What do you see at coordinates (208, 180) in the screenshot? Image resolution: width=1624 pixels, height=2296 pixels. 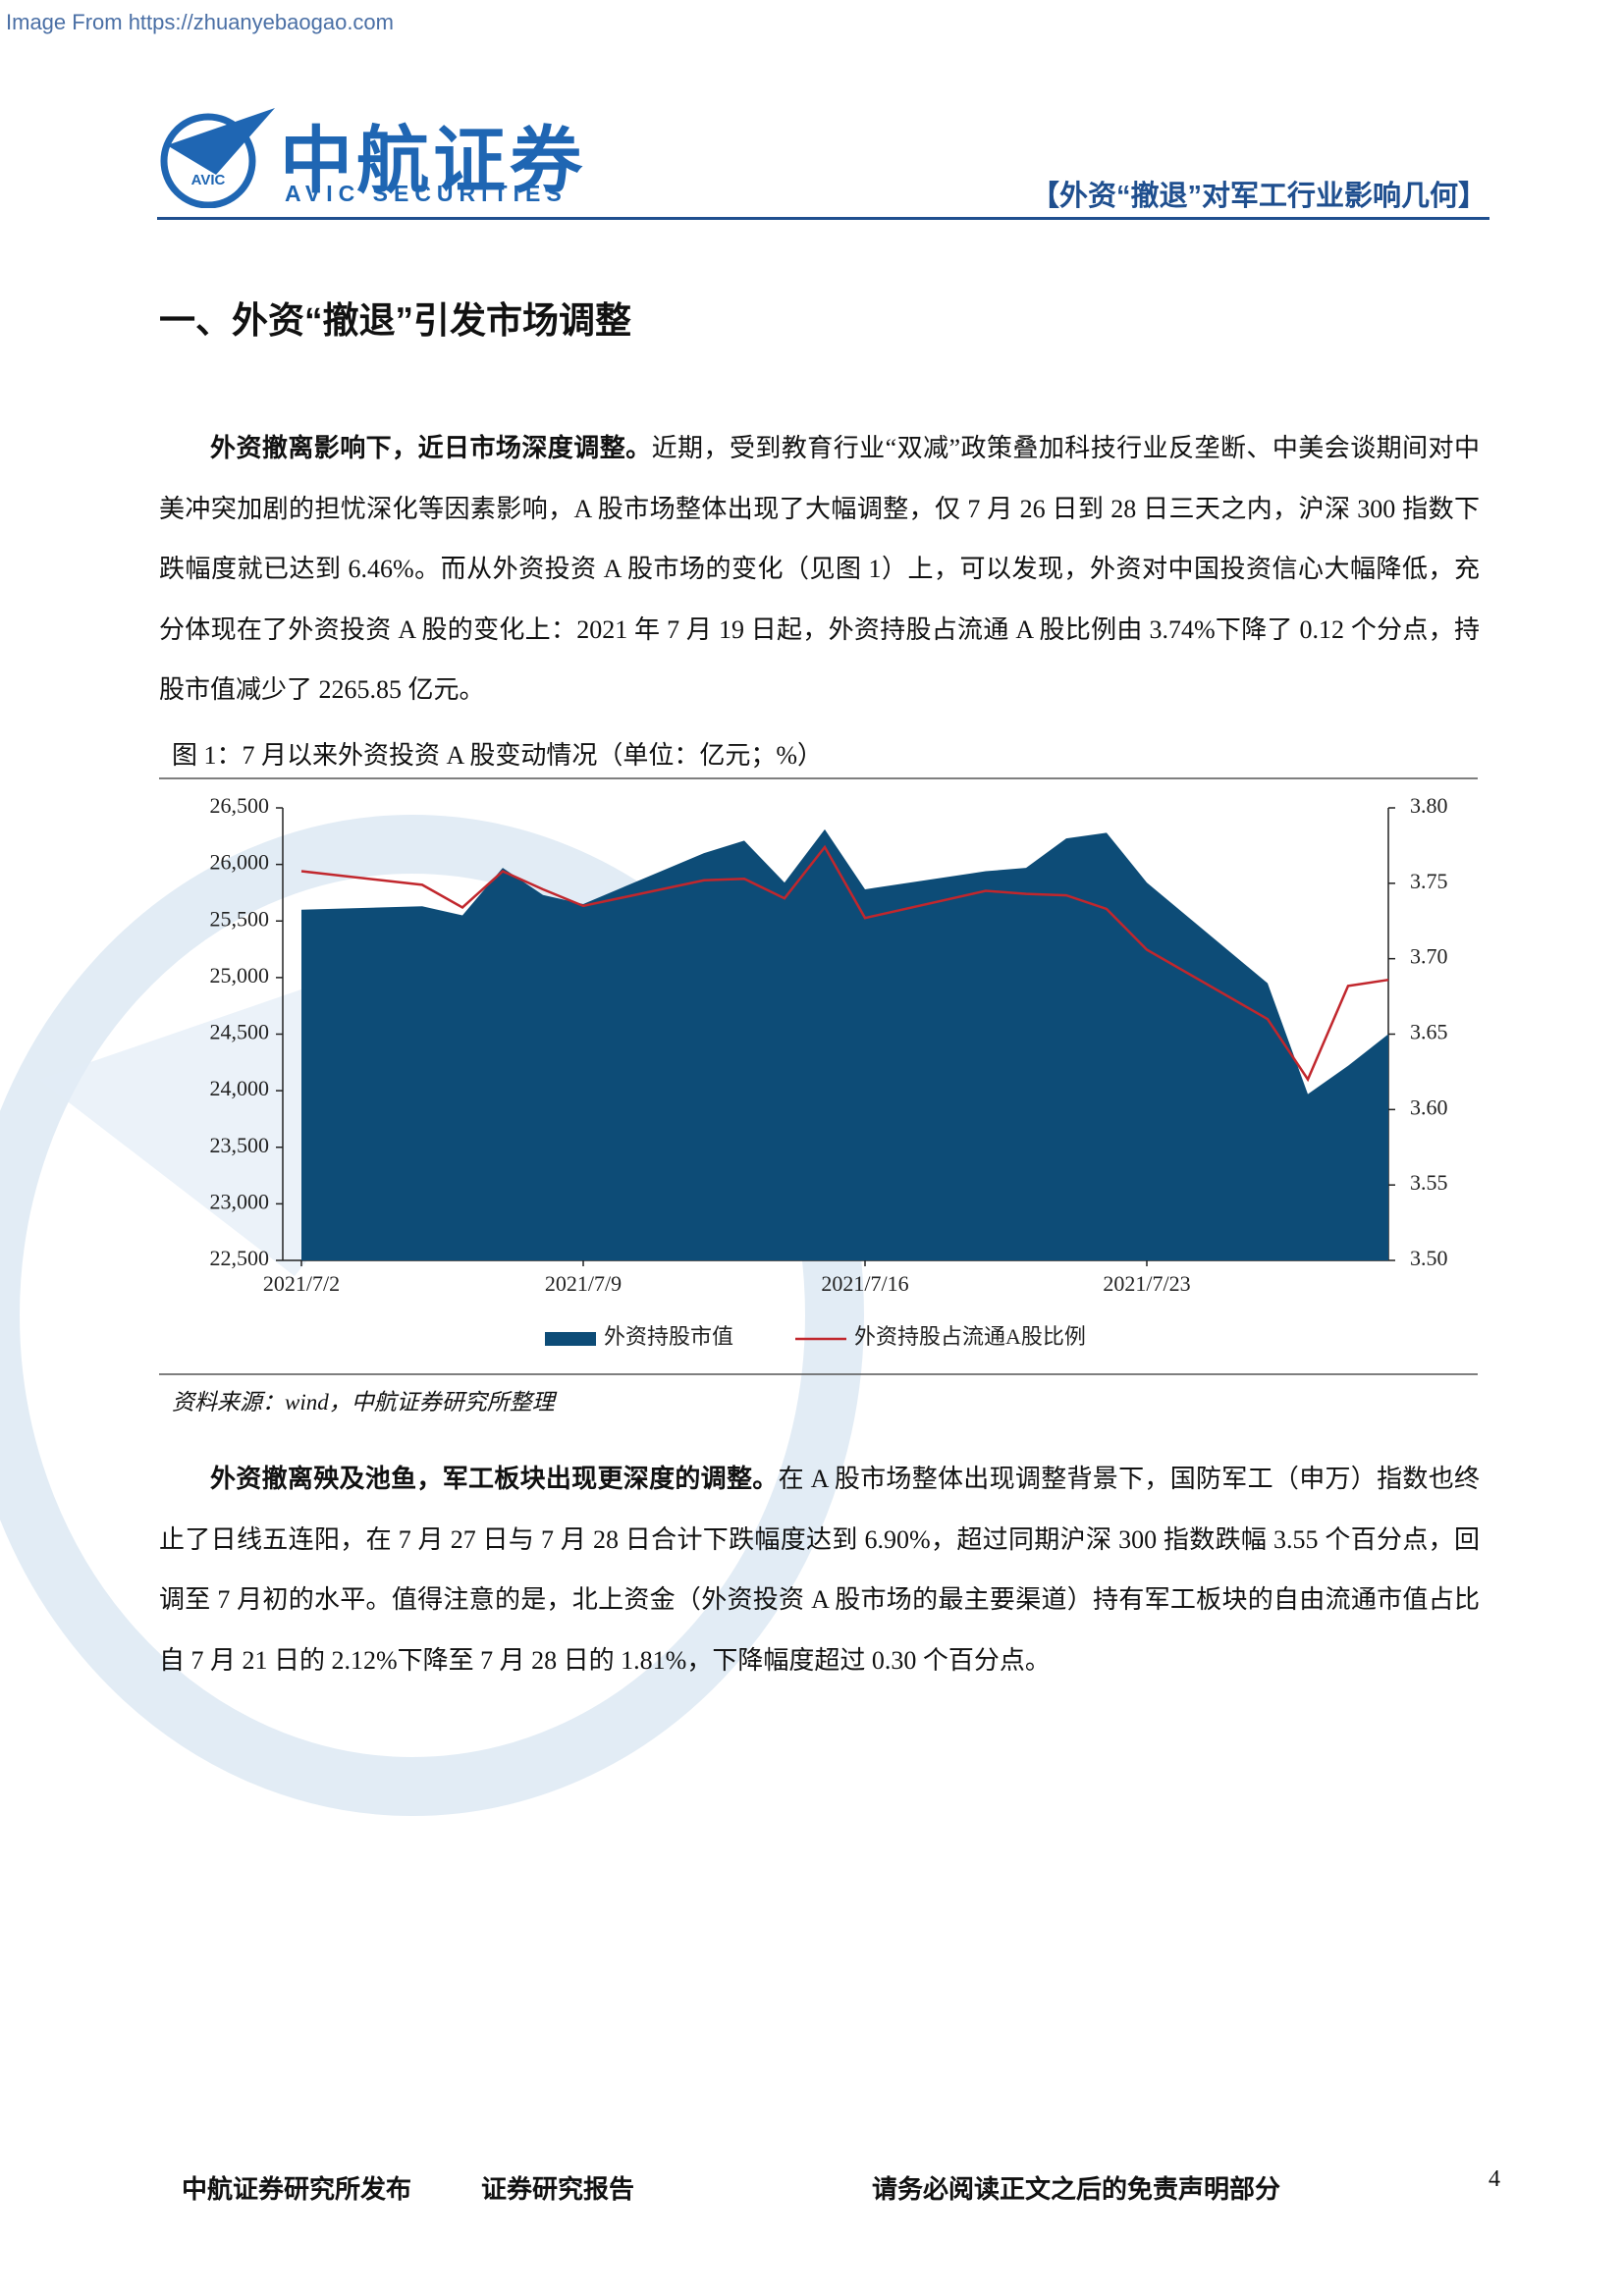 I see `logo-badge: AVIC` at bounding box center [208, 180].